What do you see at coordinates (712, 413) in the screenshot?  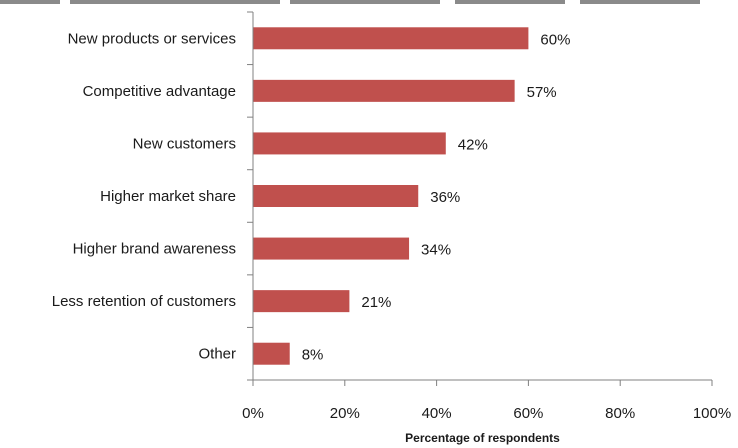 I see `x-tick-label: 100%` at bounding box center [712, 413].